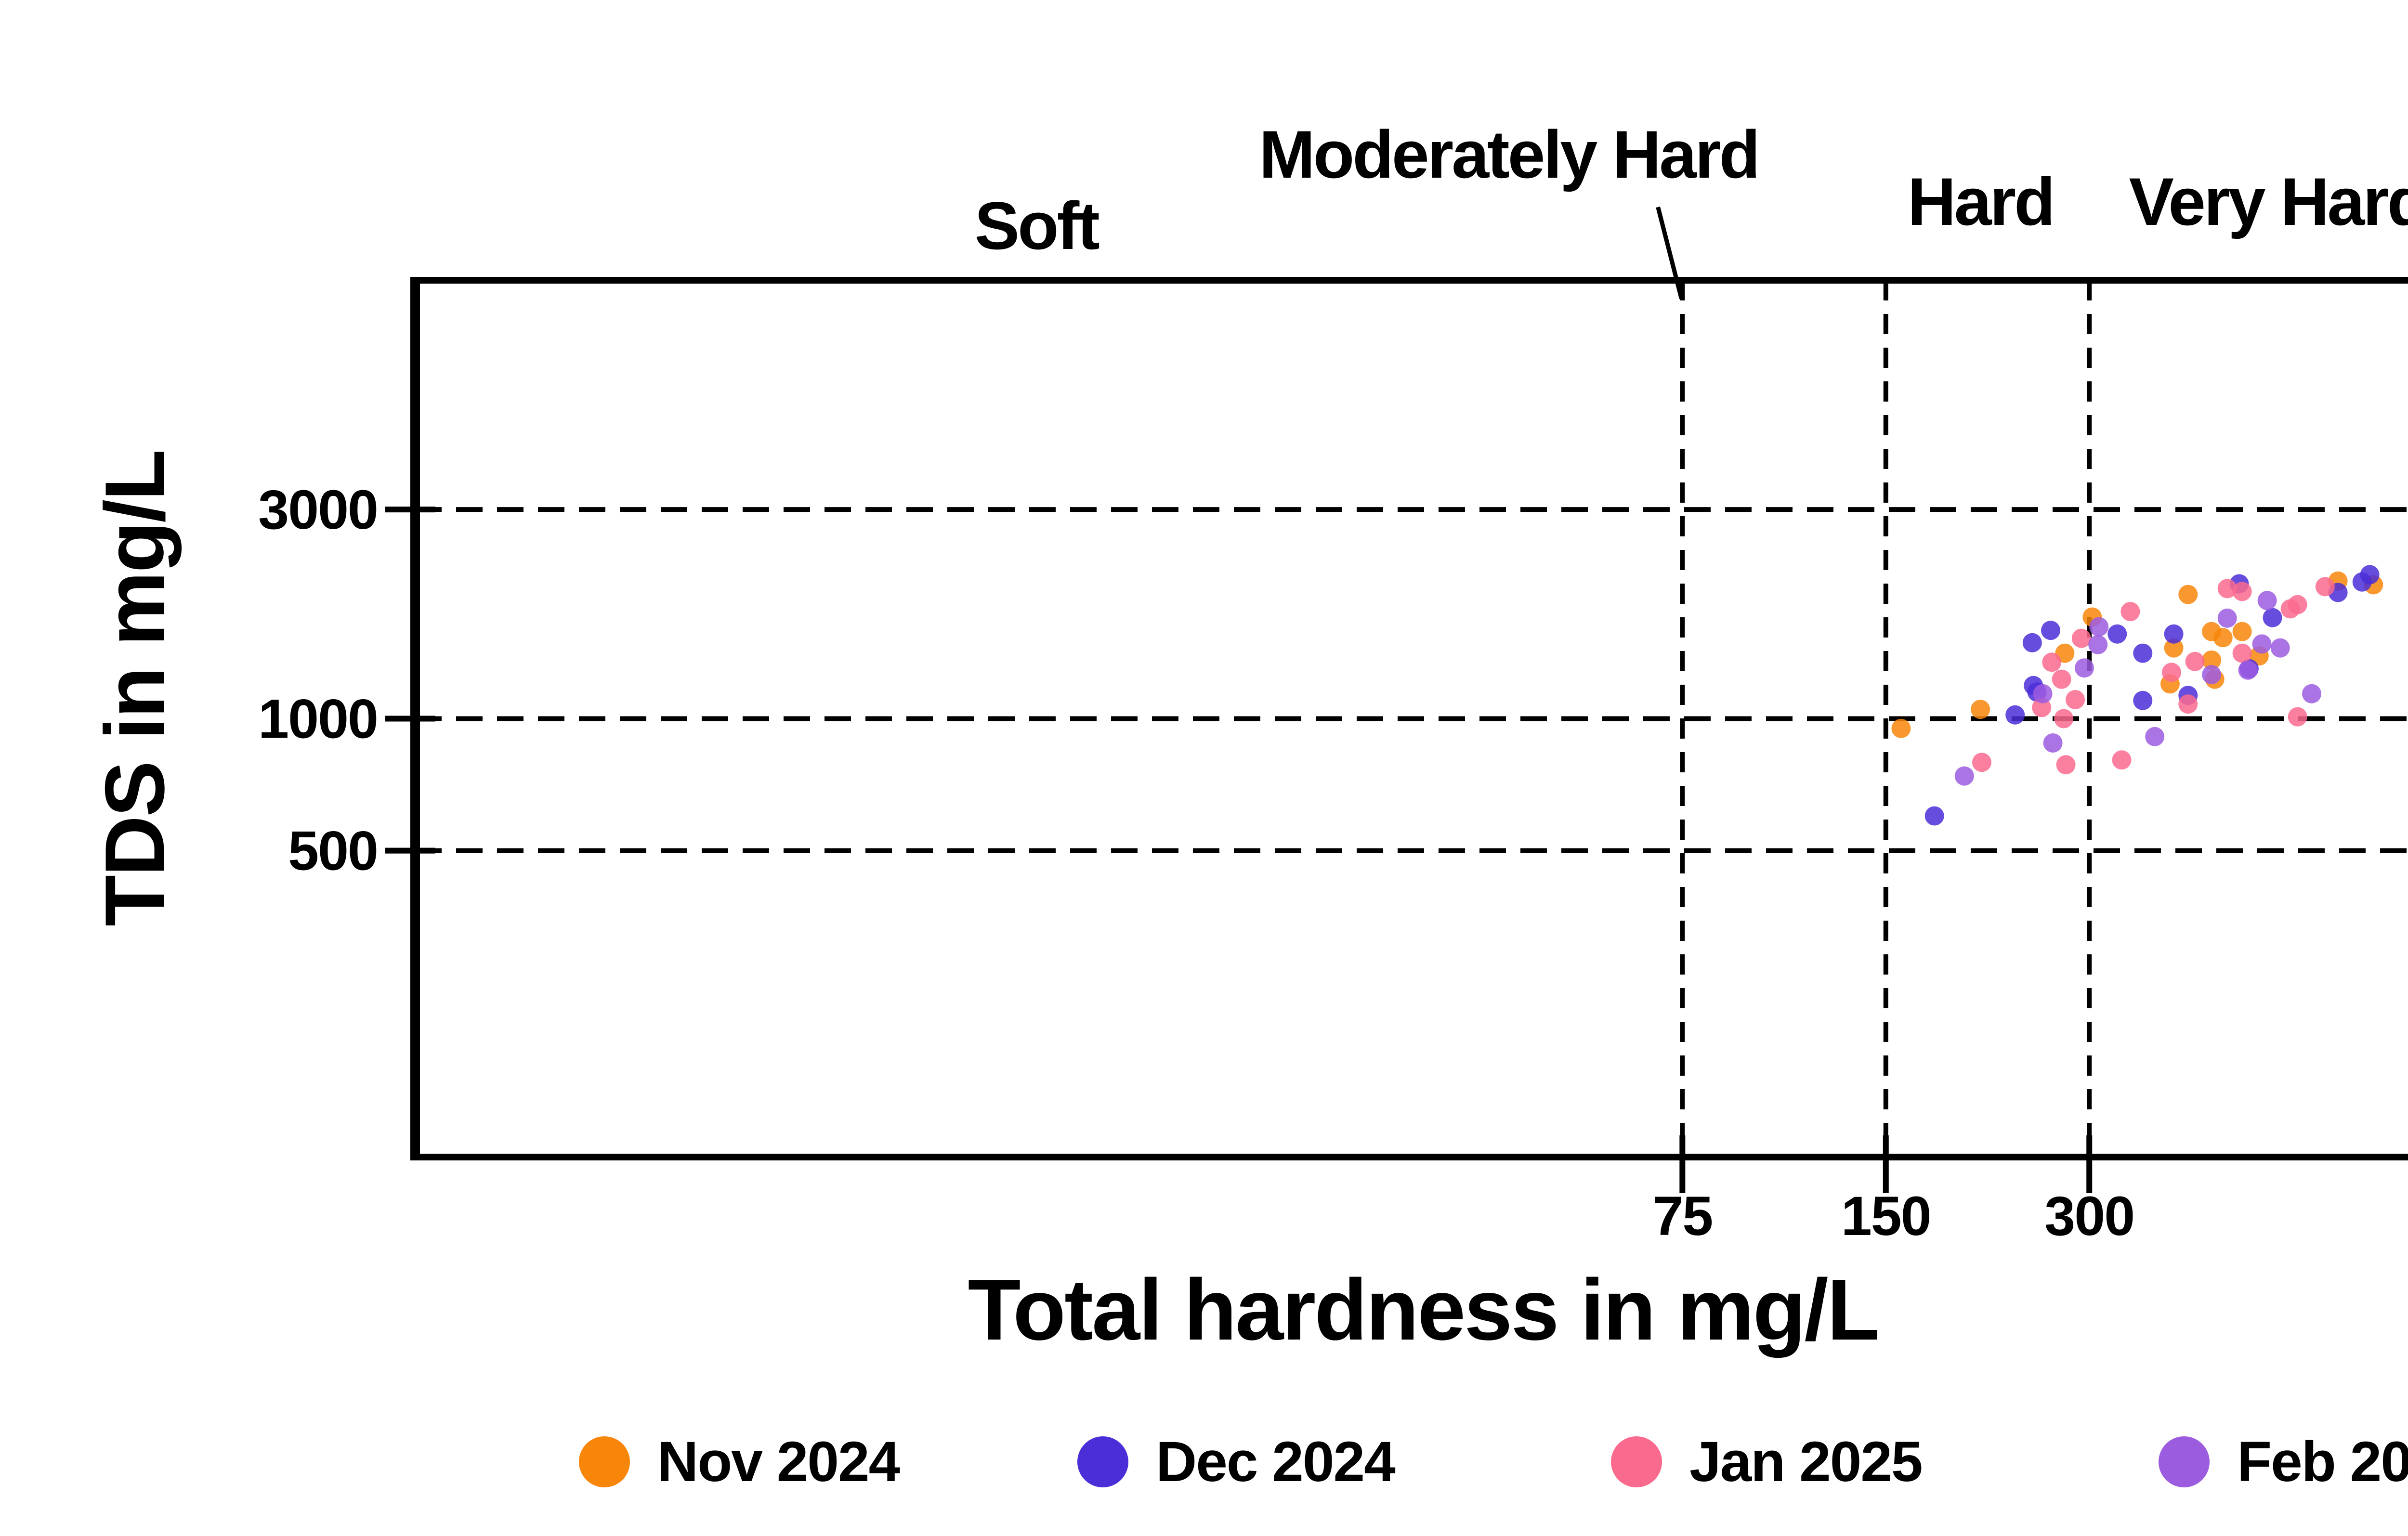 The width and height of the screenshot is (2408, 1536). Describe the element at coordinates (1508, 154) in the screenshot. I see `zone-label-moderately-hard: Moderately Hard` at that location.